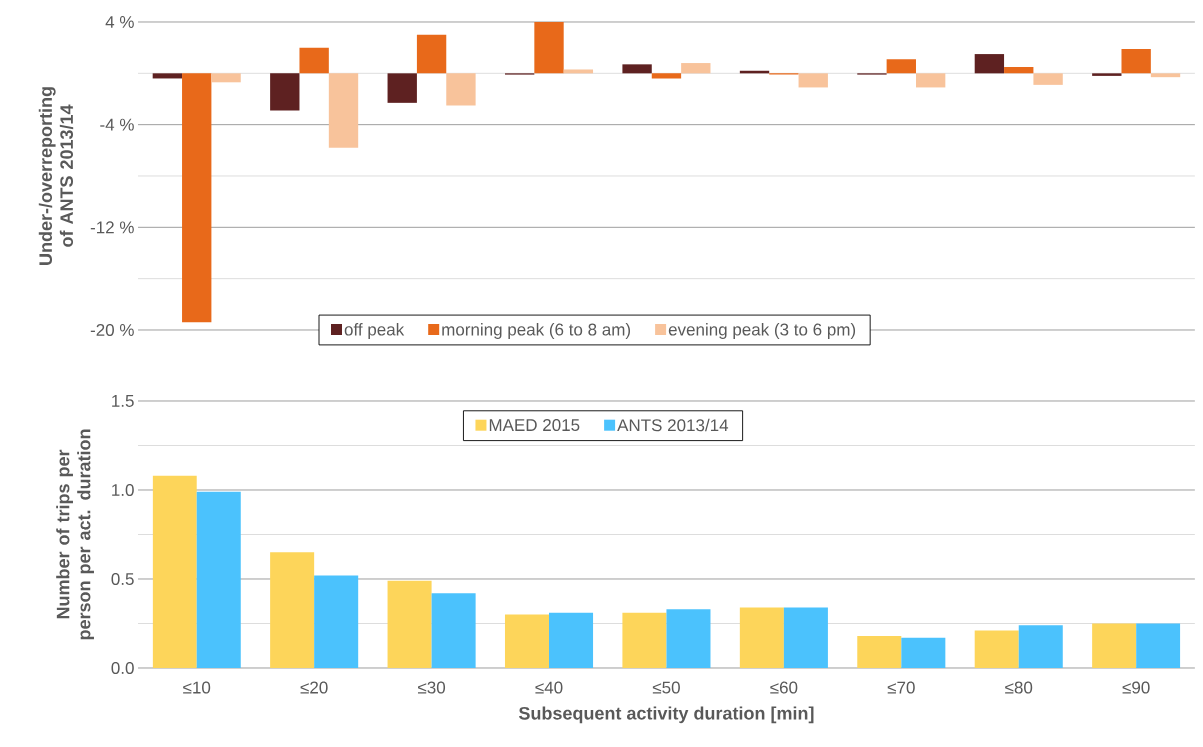 The height and width of the screenshot is (747, 1203). I want to click on y-tick-label: 1.0, so click(123, 490).